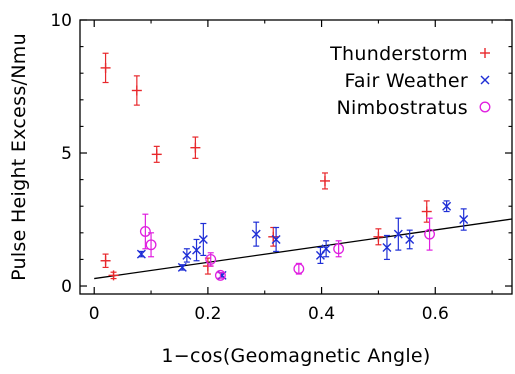 Image resolution: width=515 pixels, height=374 pixels. I want to click on legend-label: Fair Weather, so click(406, 81).